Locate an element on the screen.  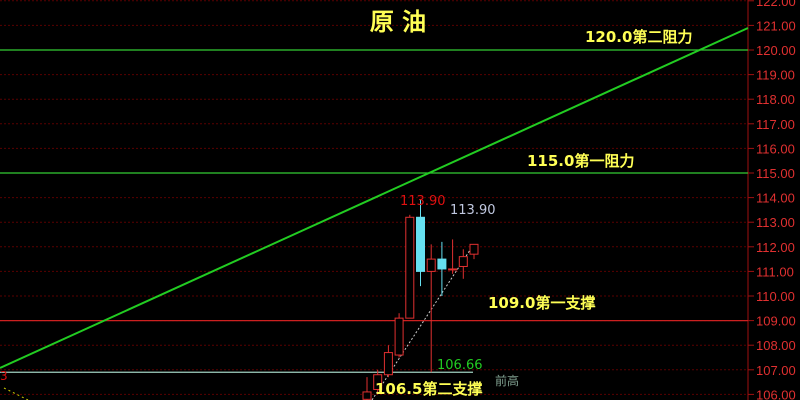
high-label-red: 113.90 is located at coordinates (423, 201).